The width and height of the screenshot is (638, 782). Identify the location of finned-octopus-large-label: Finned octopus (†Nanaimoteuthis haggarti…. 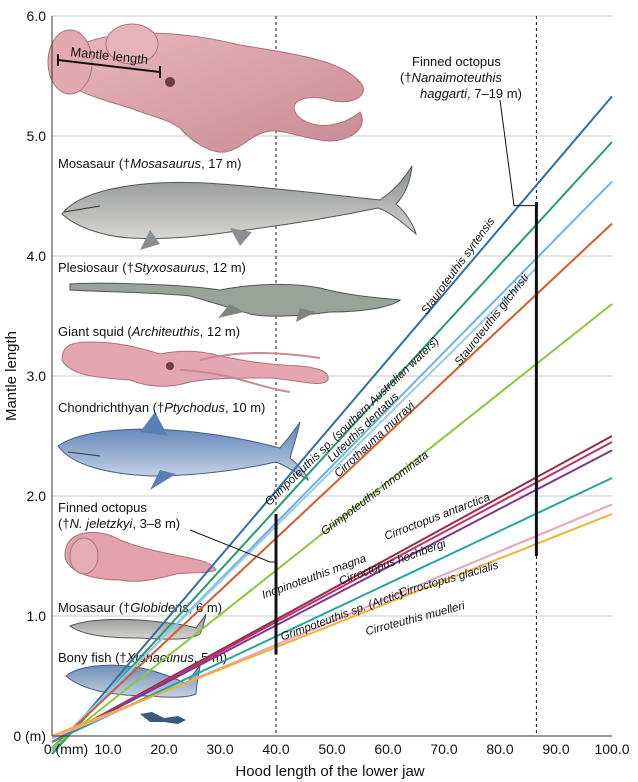
(461, 77).